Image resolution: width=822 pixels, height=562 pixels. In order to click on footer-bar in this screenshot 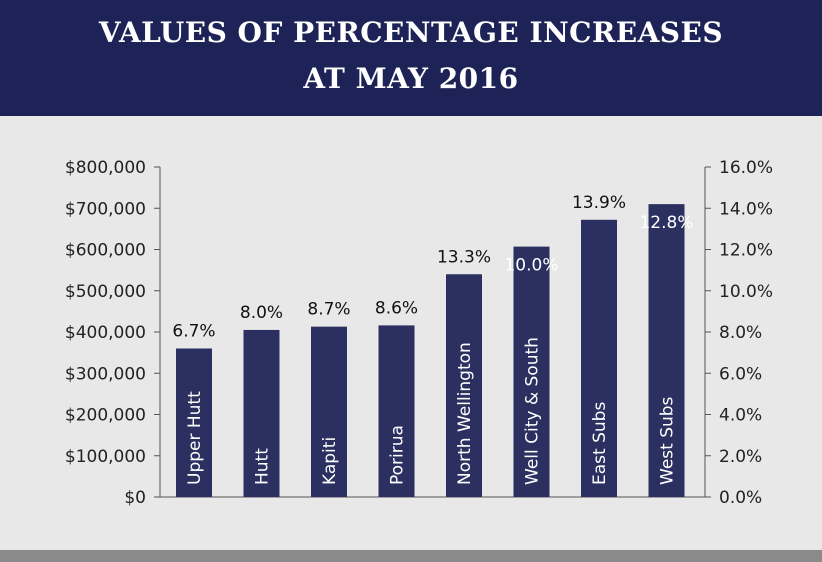, I will do `click(411, 556)`.